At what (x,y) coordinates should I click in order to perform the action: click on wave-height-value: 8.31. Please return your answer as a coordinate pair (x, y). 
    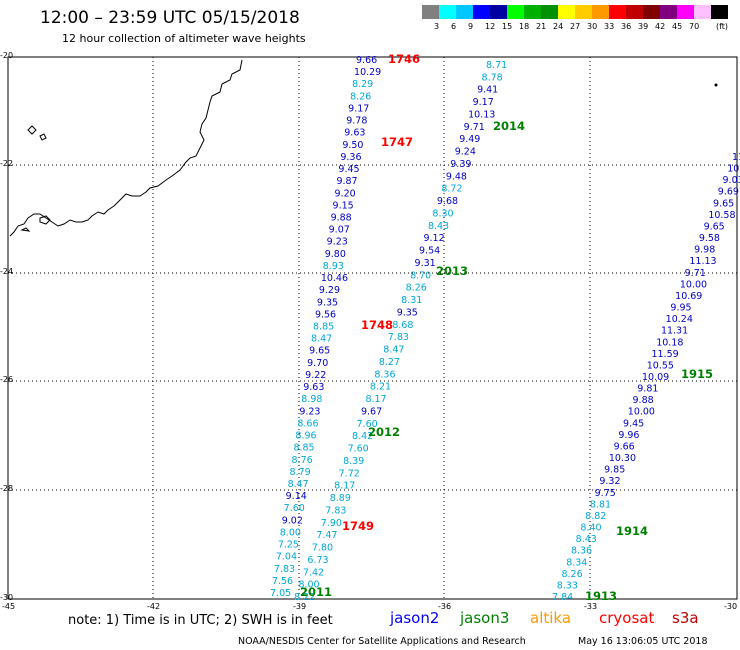
    Looking at the image, I should click on (411, 300).